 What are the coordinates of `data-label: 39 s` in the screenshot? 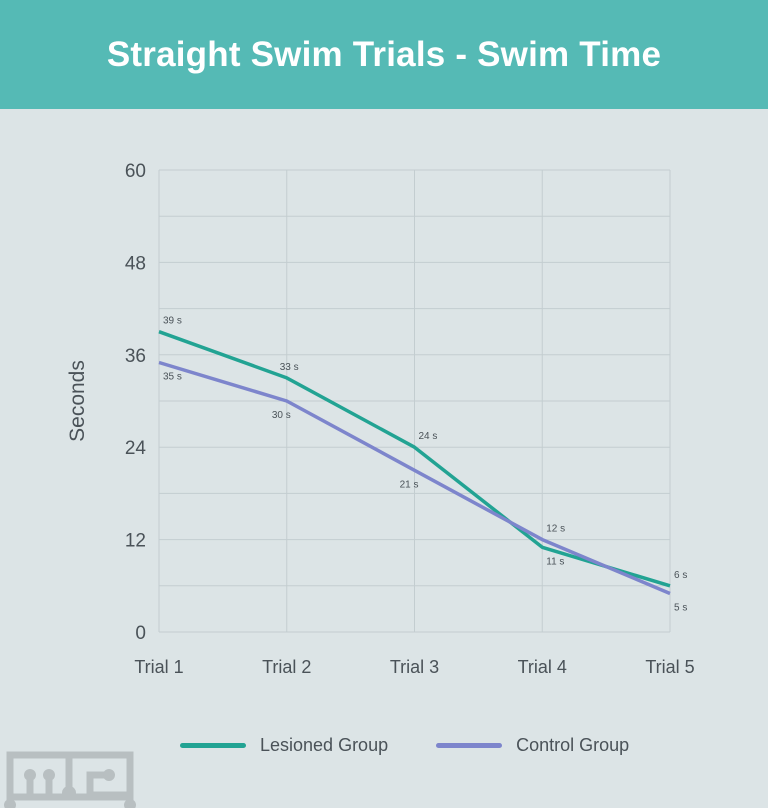 It's located at (172, 321).